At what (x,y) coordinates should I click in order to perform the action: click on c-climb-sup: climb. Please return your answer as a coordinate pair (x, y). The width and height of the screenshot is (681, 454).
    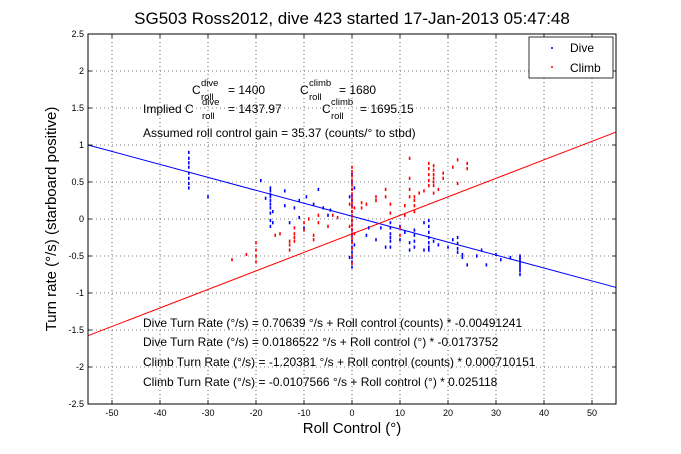
    Looking at the image, I should click on (320, 83).